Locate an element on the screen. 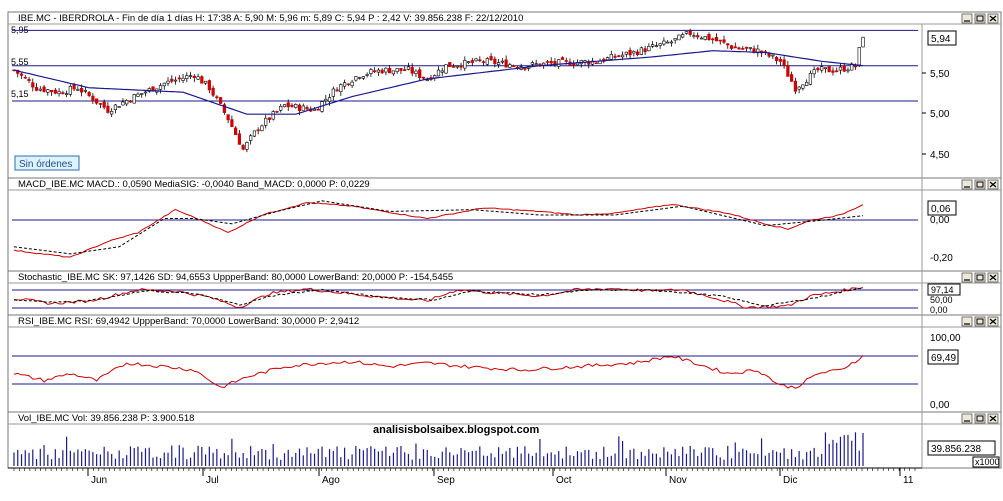 The height and width of the screenshot is (501, 1003). panel-3-close-button is located at coordinates (993, 321).